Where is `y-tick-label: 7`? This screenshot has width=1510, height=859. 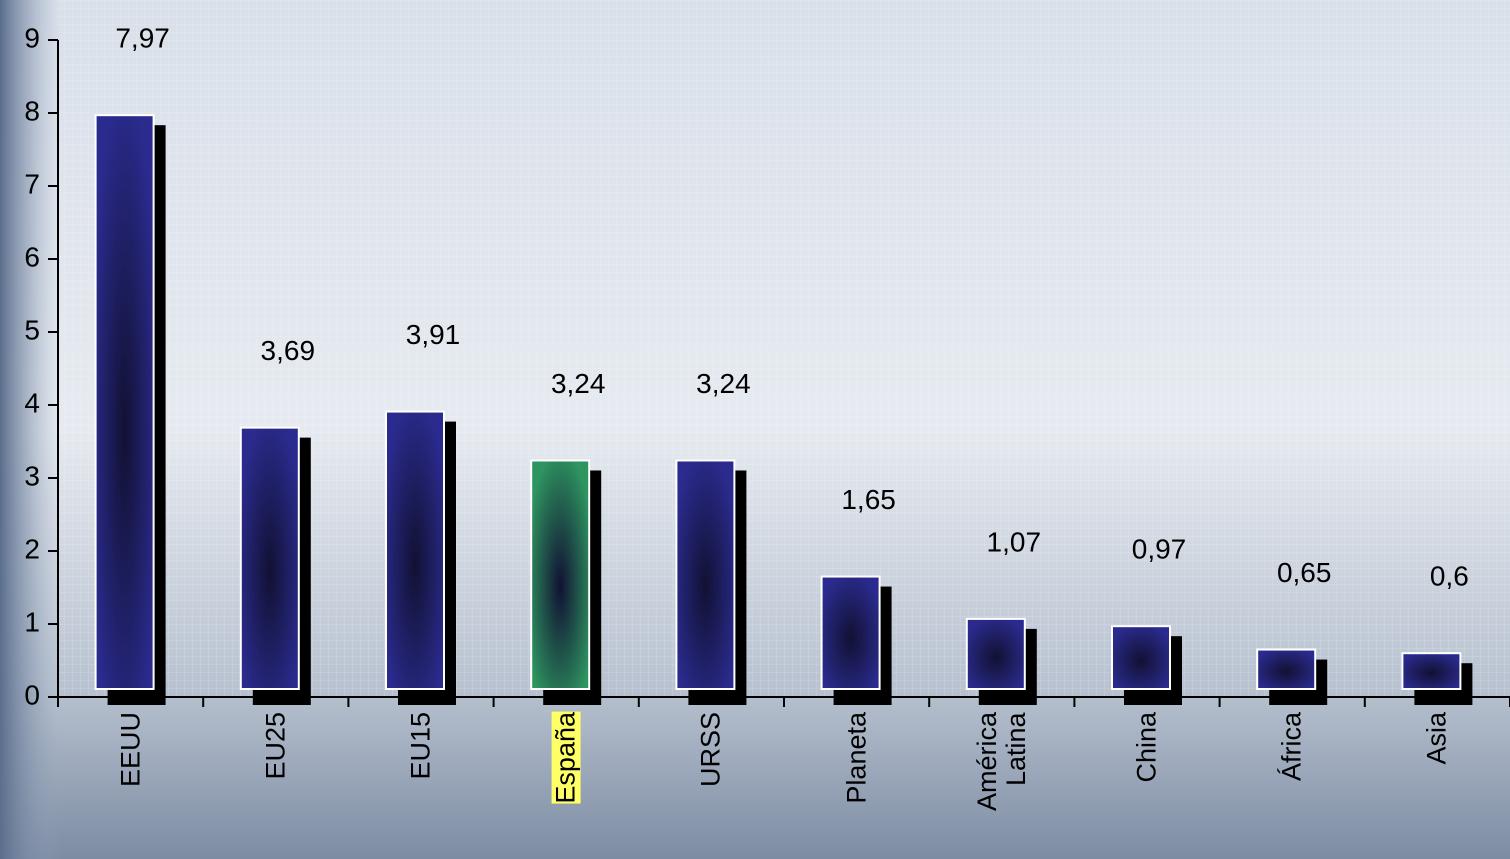
y-tick-label: 7 is located at coordinates (32, 183).